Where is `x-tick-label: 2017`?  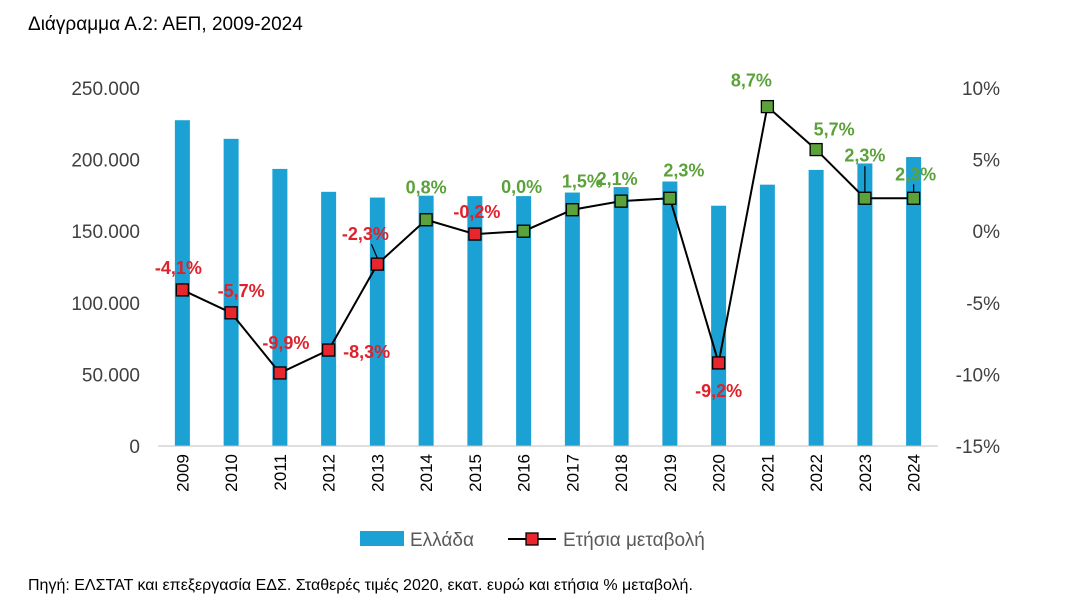
x-tick-label: 2017 is located at coordinates (572, 473).